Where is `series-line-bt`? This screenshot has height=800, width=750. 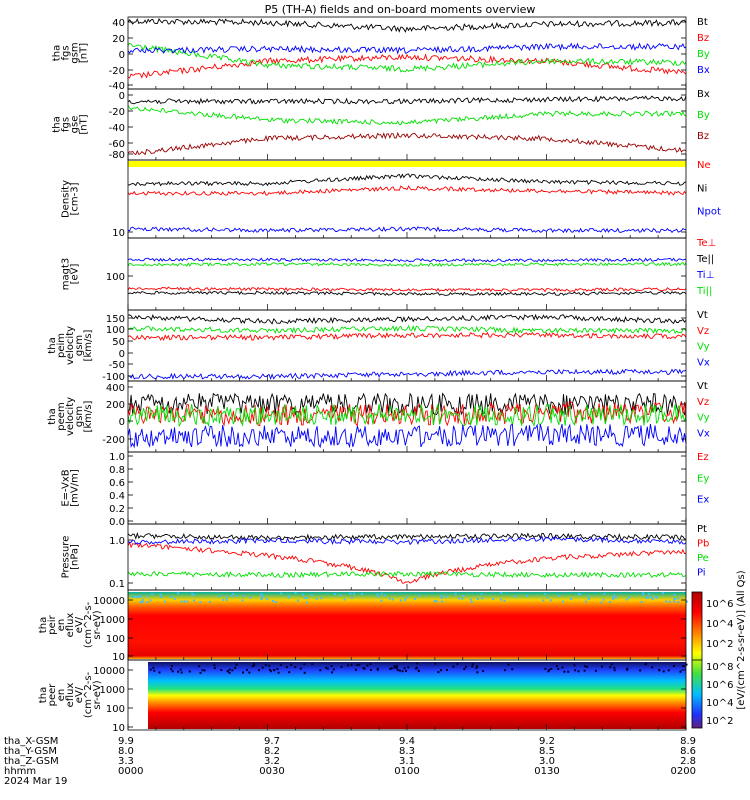 series-line-bt is located at coordinates (407, 25).